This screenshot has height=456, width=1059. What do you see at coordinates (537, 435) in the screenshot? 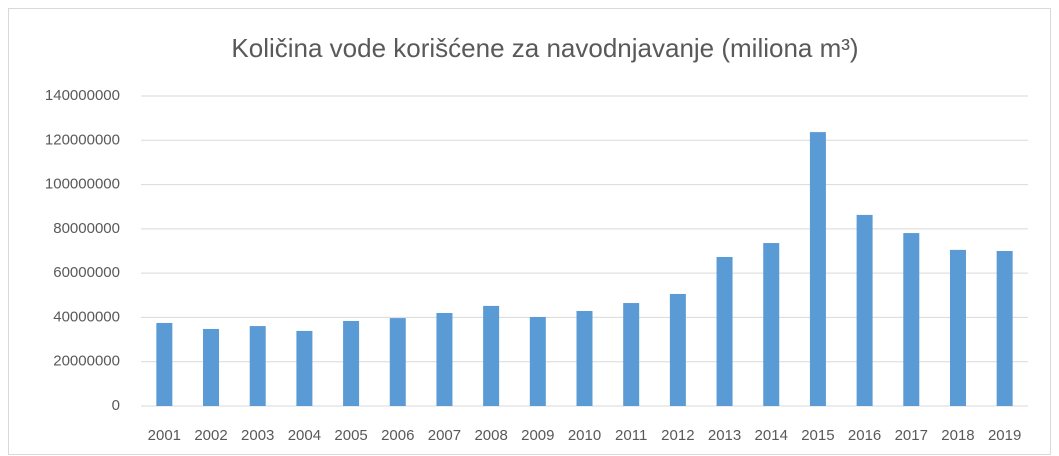
I see `x-tick-label: 2009` at bounding box center [537, 435].